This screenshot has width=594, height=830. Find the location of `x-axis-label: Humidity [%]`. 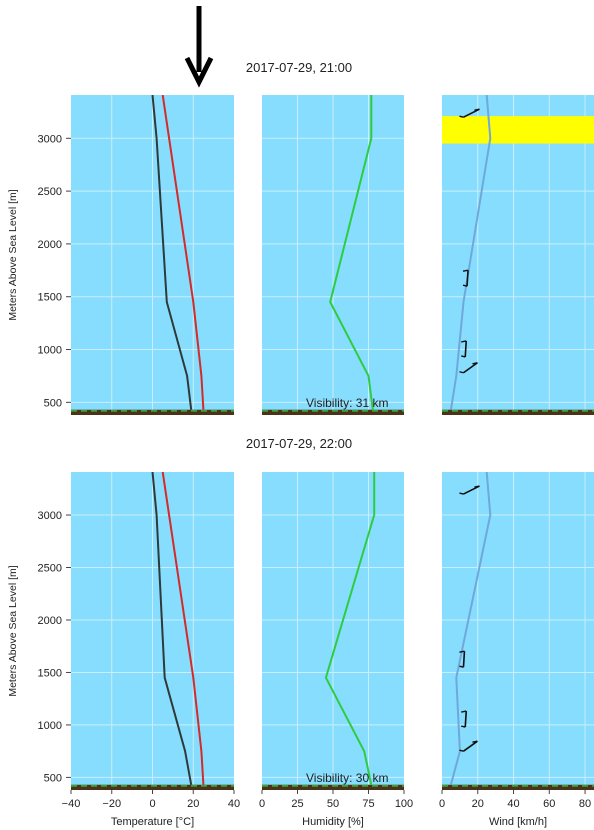

x-axis-label: Humidity [%] is located at coordinates (333, 822).